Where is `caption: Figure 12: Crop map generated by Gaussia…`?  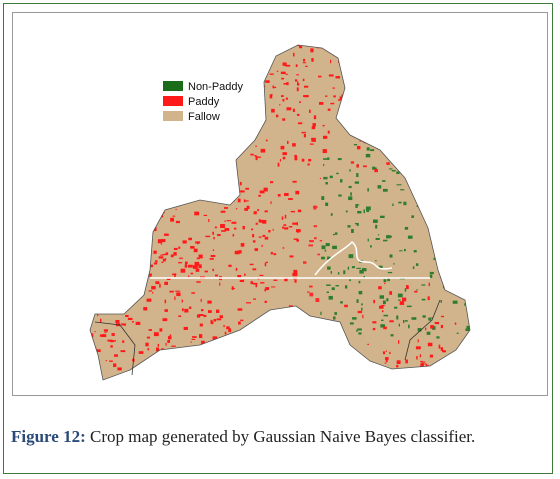
caption: Figure 12: Crop map generated by Gaussia… is located at coordinates (280, 436).